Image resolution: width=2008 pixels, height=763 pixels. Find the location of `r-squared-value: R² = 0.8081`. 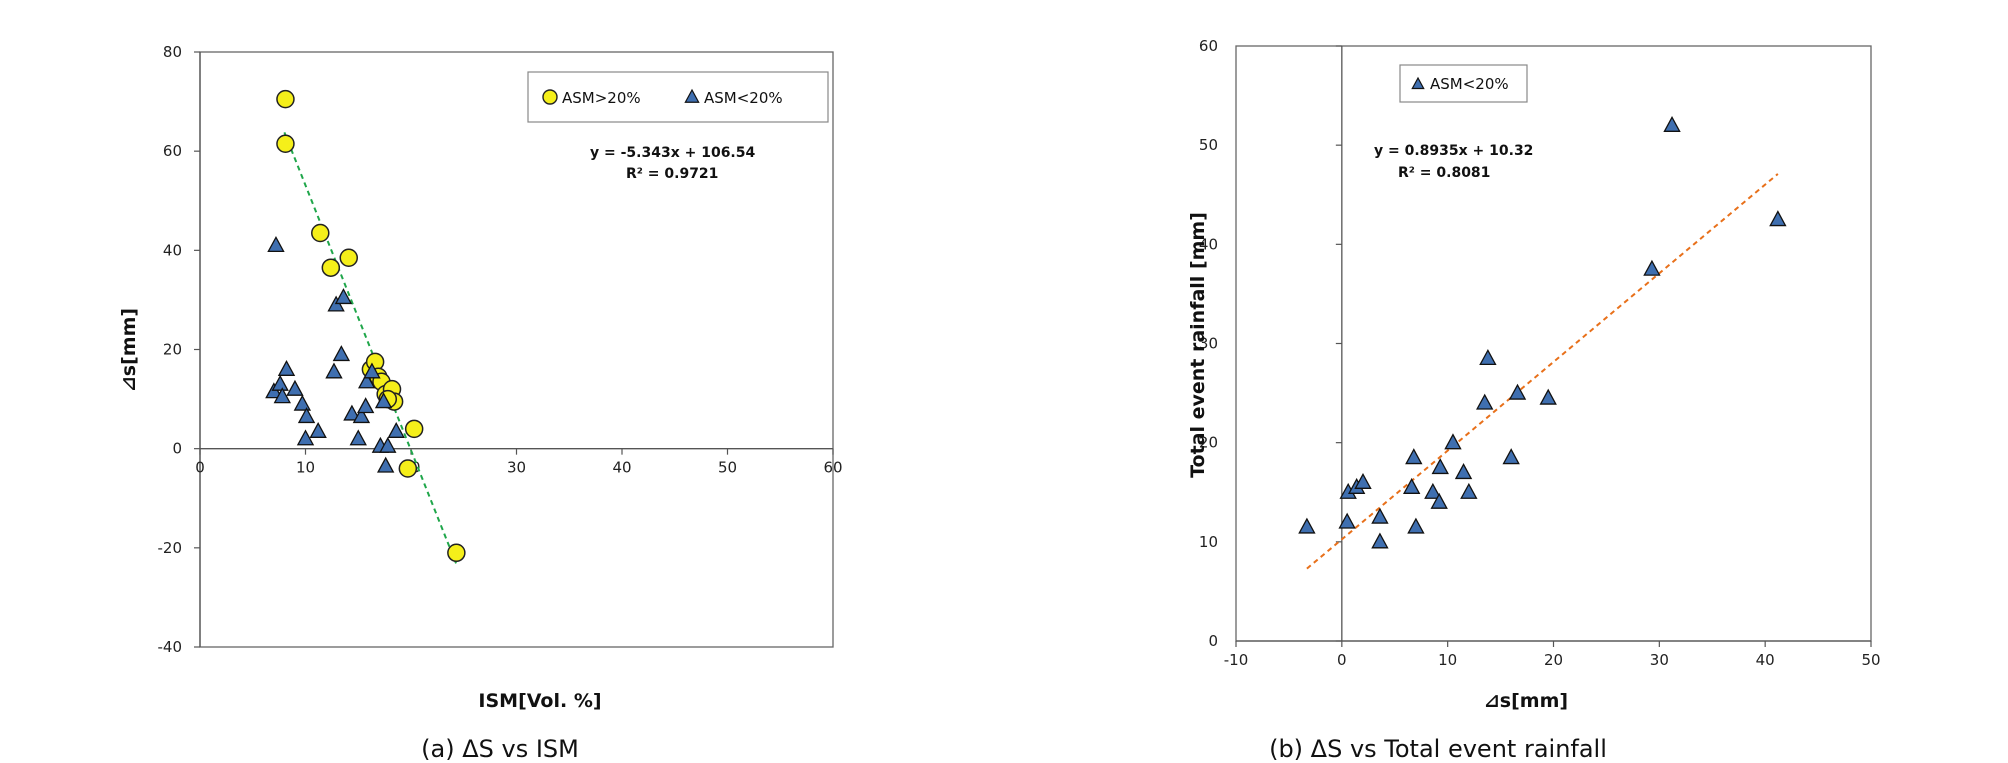

r-squared-value: R² = 0.8081 is located at coordinates (1444, 173).